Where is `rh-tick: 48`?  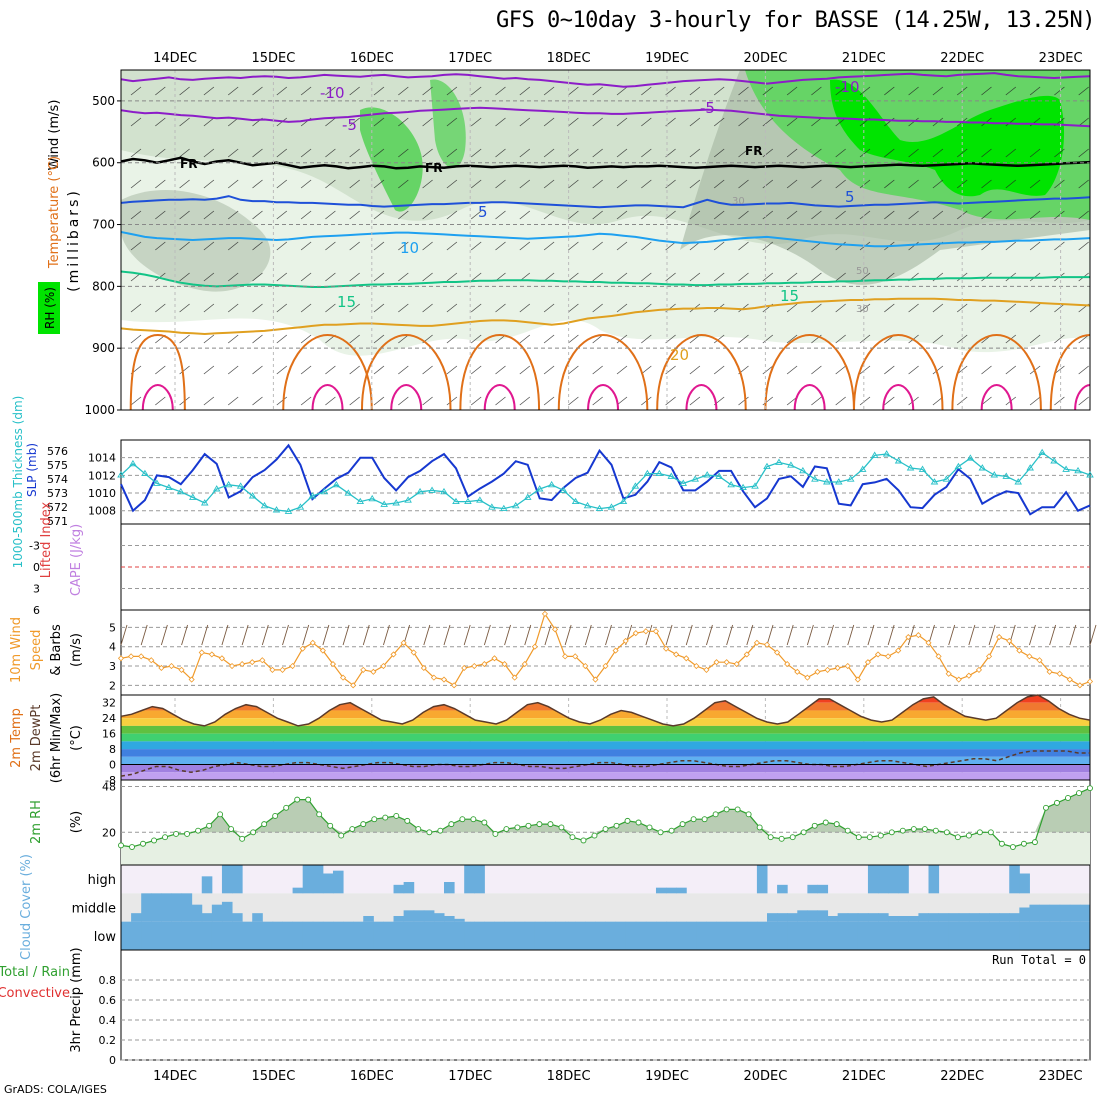 rh-tick: 48 is located at coordinates (109, 787).